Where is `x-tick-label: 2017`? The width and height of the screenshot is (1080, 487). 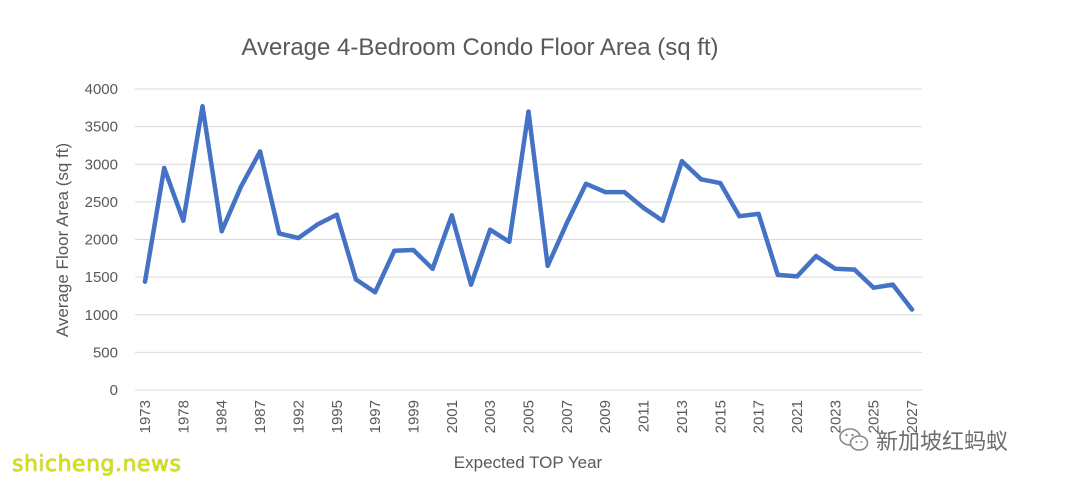 x-tick-label: 2017 is located at coordinates (759, 416).